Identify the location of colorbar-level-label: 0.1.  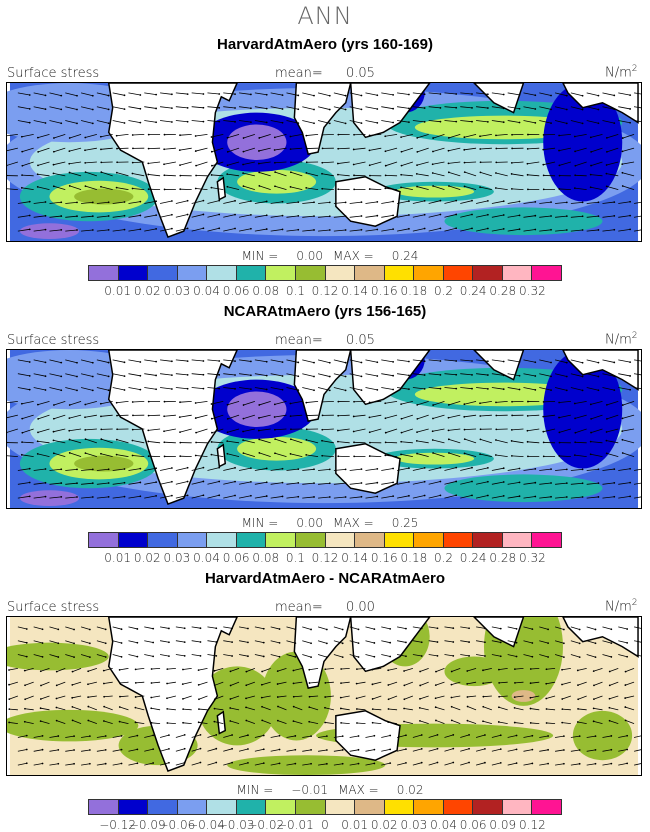
(295, 291).